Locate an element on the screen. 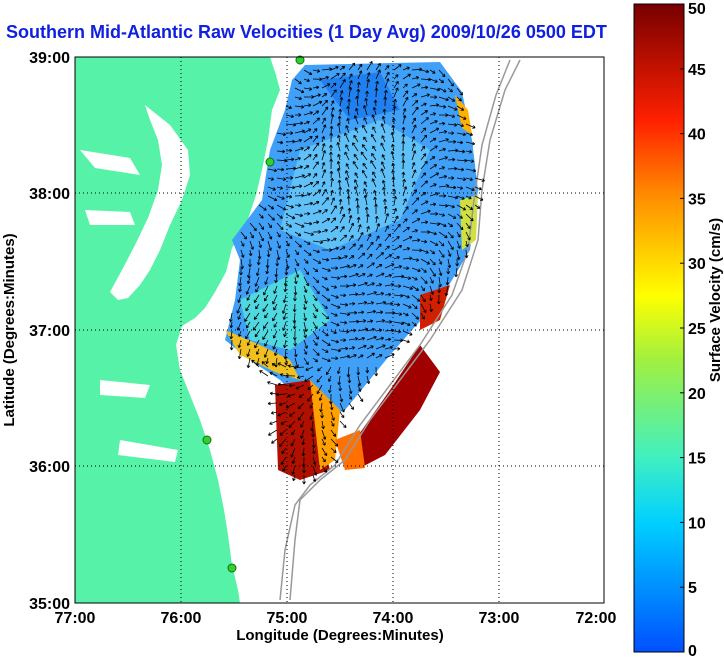 This screenshot has width=724, height=659. colorbar-tick-label: 0 is located at coordinates (692, 651).